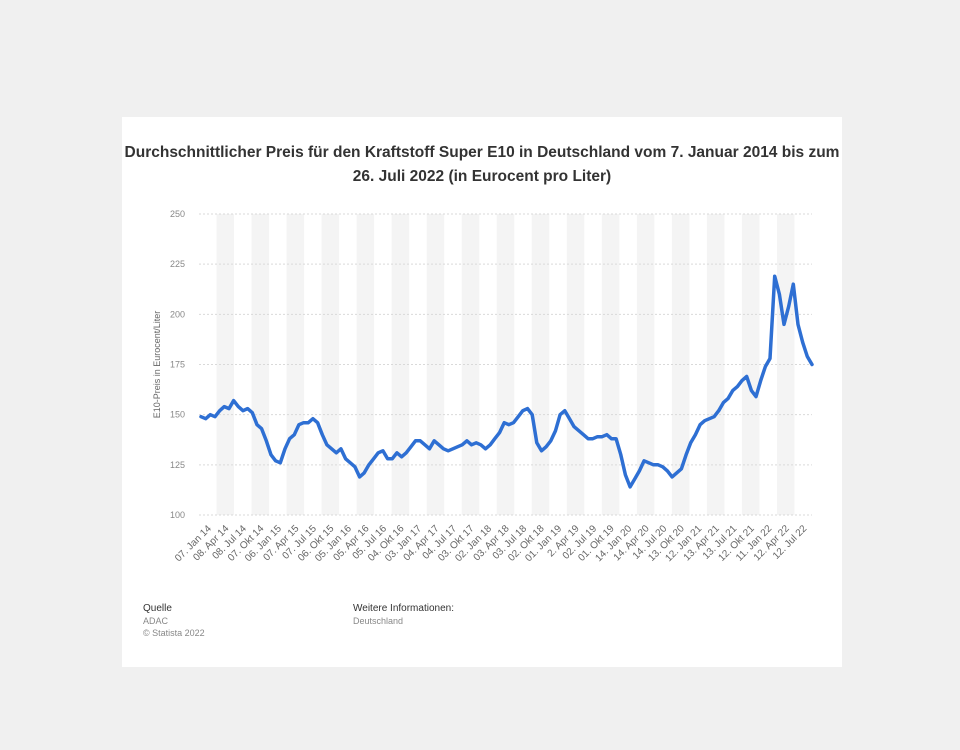  Describe the element at coordinates (157, 365) in the screenshot. I see `y-axis-title: E10-Preis in Eurocent/Liter` at that location.